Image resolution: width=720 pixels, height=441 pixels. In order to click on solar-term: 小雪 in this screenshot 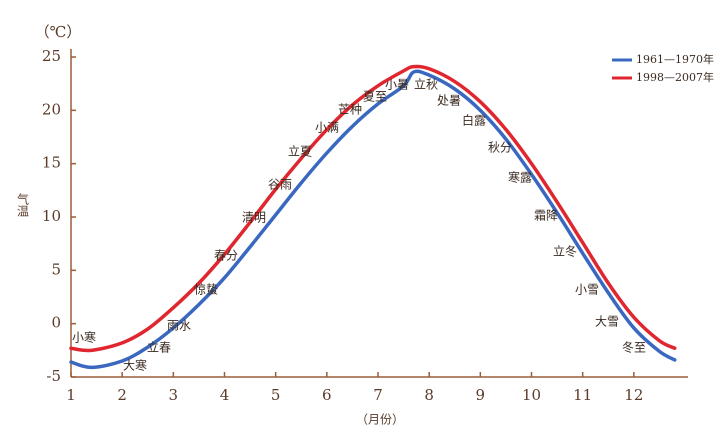, I will do `click(587, 290)`.